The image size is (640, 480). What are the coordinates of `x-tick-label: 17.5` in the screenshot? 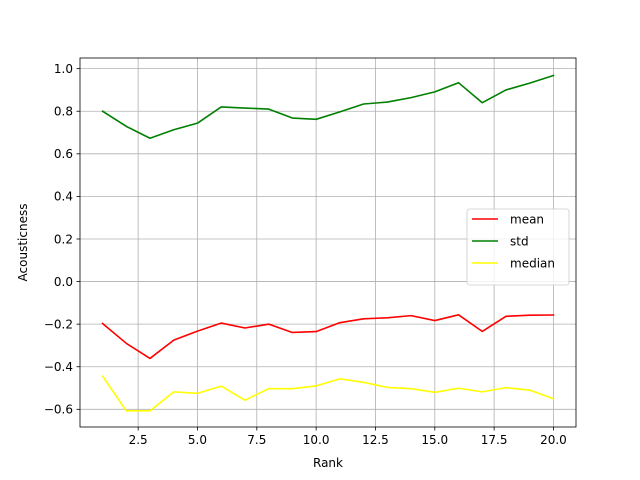 It's located at (494, 440).